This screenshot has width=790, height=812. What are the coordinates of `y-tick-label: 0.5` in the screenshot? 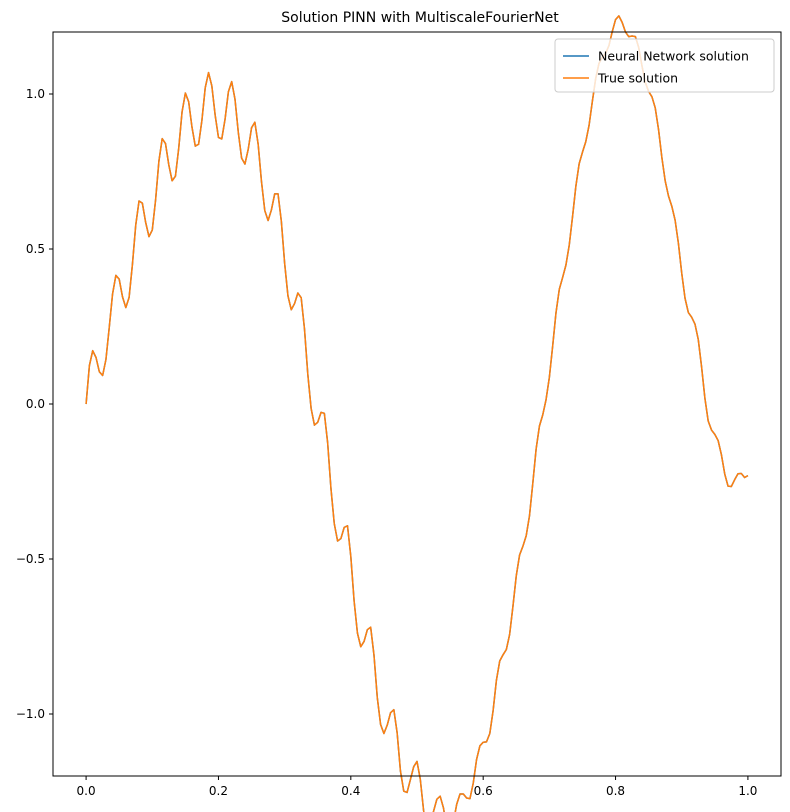 It's located at (35, 249).